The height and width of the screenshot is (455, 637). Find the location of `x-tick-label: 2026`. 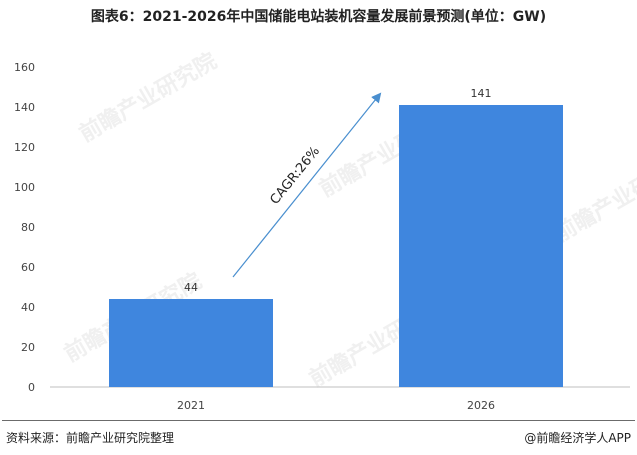

x-tick-label: 2026 is located at coordinates (481, 405).